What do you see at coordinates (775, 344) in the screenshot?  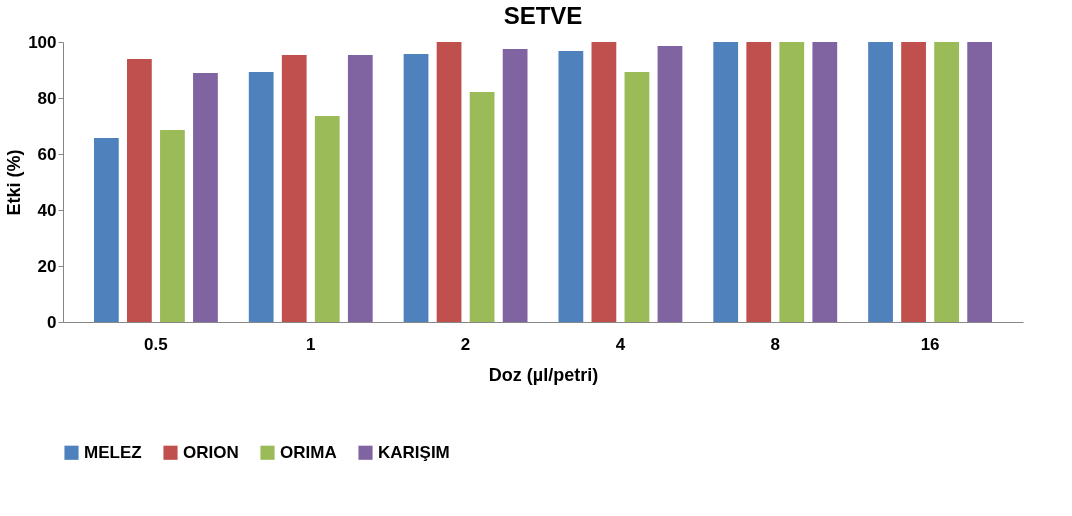 I see `x-tick-label: 8` at bounding box center [775, 344].